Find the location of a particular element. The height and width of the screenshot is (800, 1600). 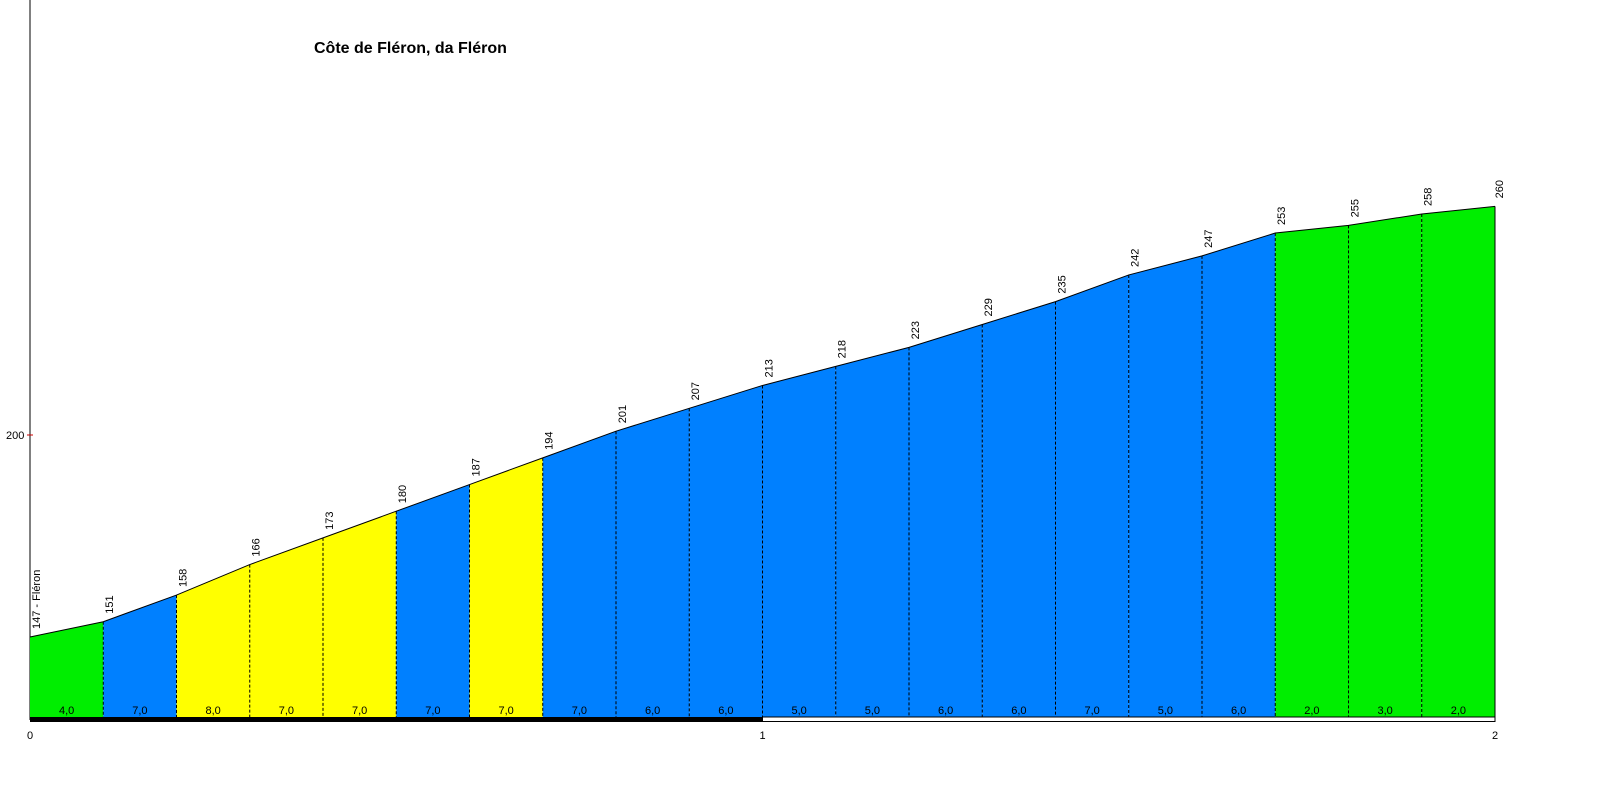

elevation-label: 187 is located at coordinates (477, 467).